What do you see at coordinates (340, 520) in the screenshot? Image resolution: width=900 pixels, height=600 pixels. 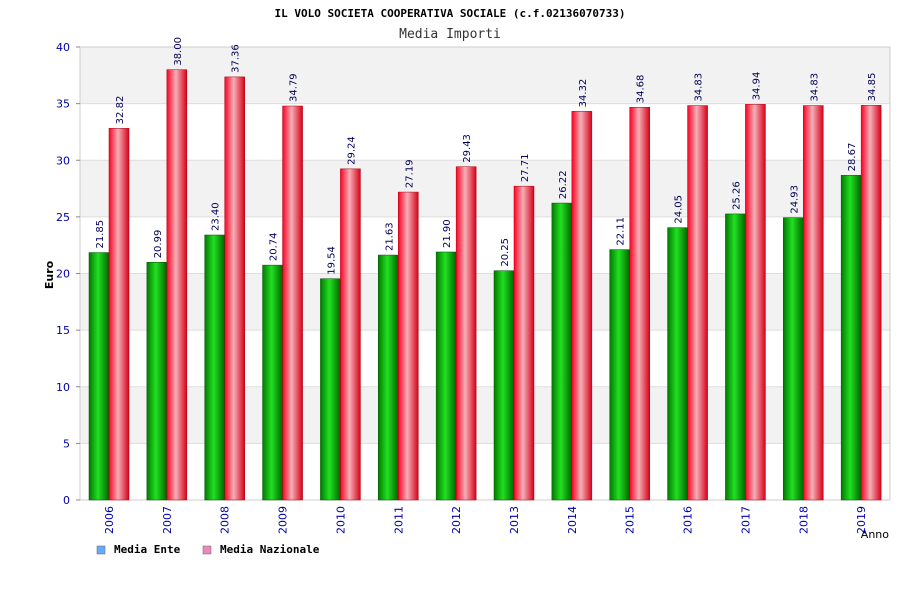 I see `x-tick-label-2010: 2010` at bounding box center [340, 520].